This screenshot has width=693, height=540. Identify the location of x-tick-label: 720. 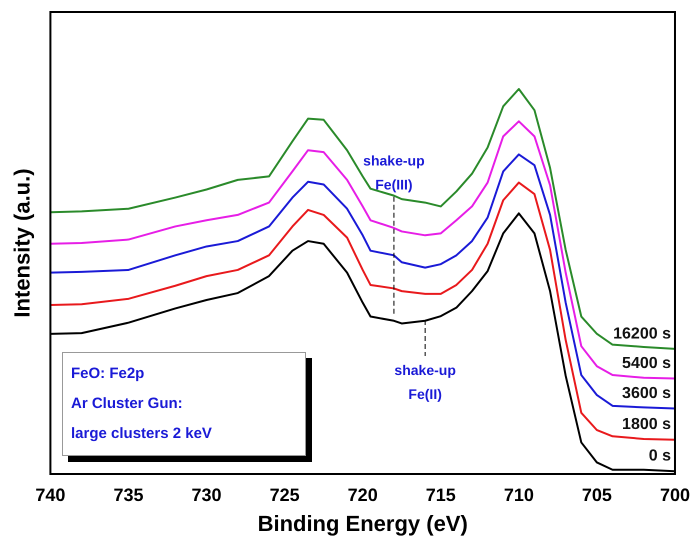
(363, 494).